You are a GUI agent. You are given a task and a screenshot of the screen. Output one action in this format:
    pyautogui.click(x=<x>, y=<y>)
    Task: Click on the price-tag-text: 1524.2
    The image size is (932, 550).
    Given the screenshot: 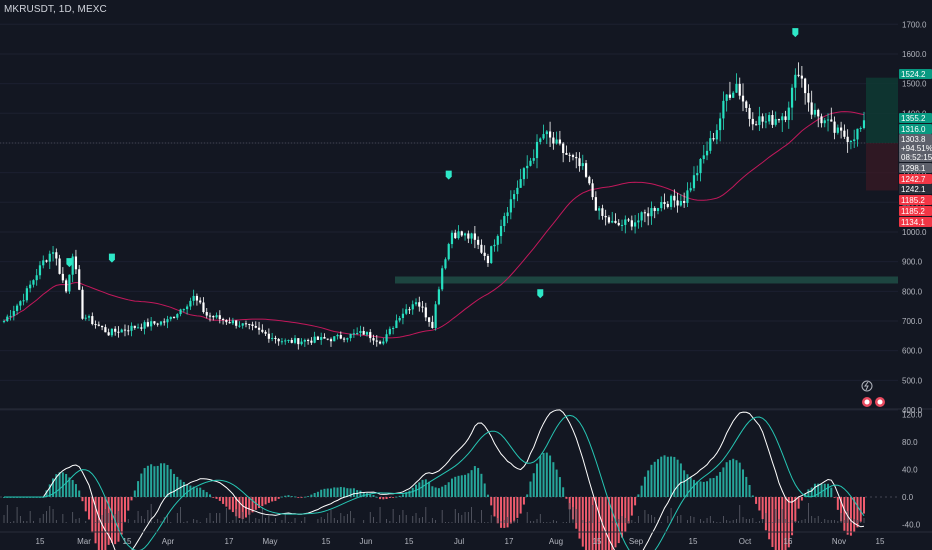 What is the action you would take?
    pyautogui.click(x=913, y=74)
    